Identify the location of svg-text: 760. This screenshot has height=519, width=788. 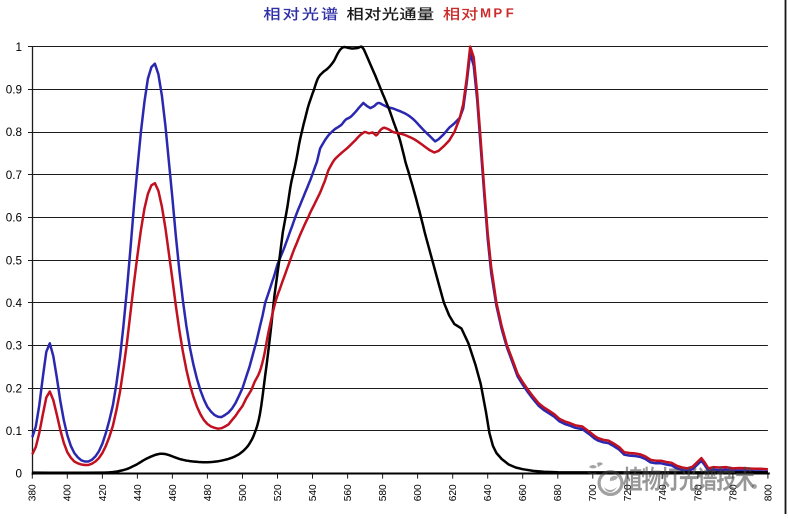
(698, 492).